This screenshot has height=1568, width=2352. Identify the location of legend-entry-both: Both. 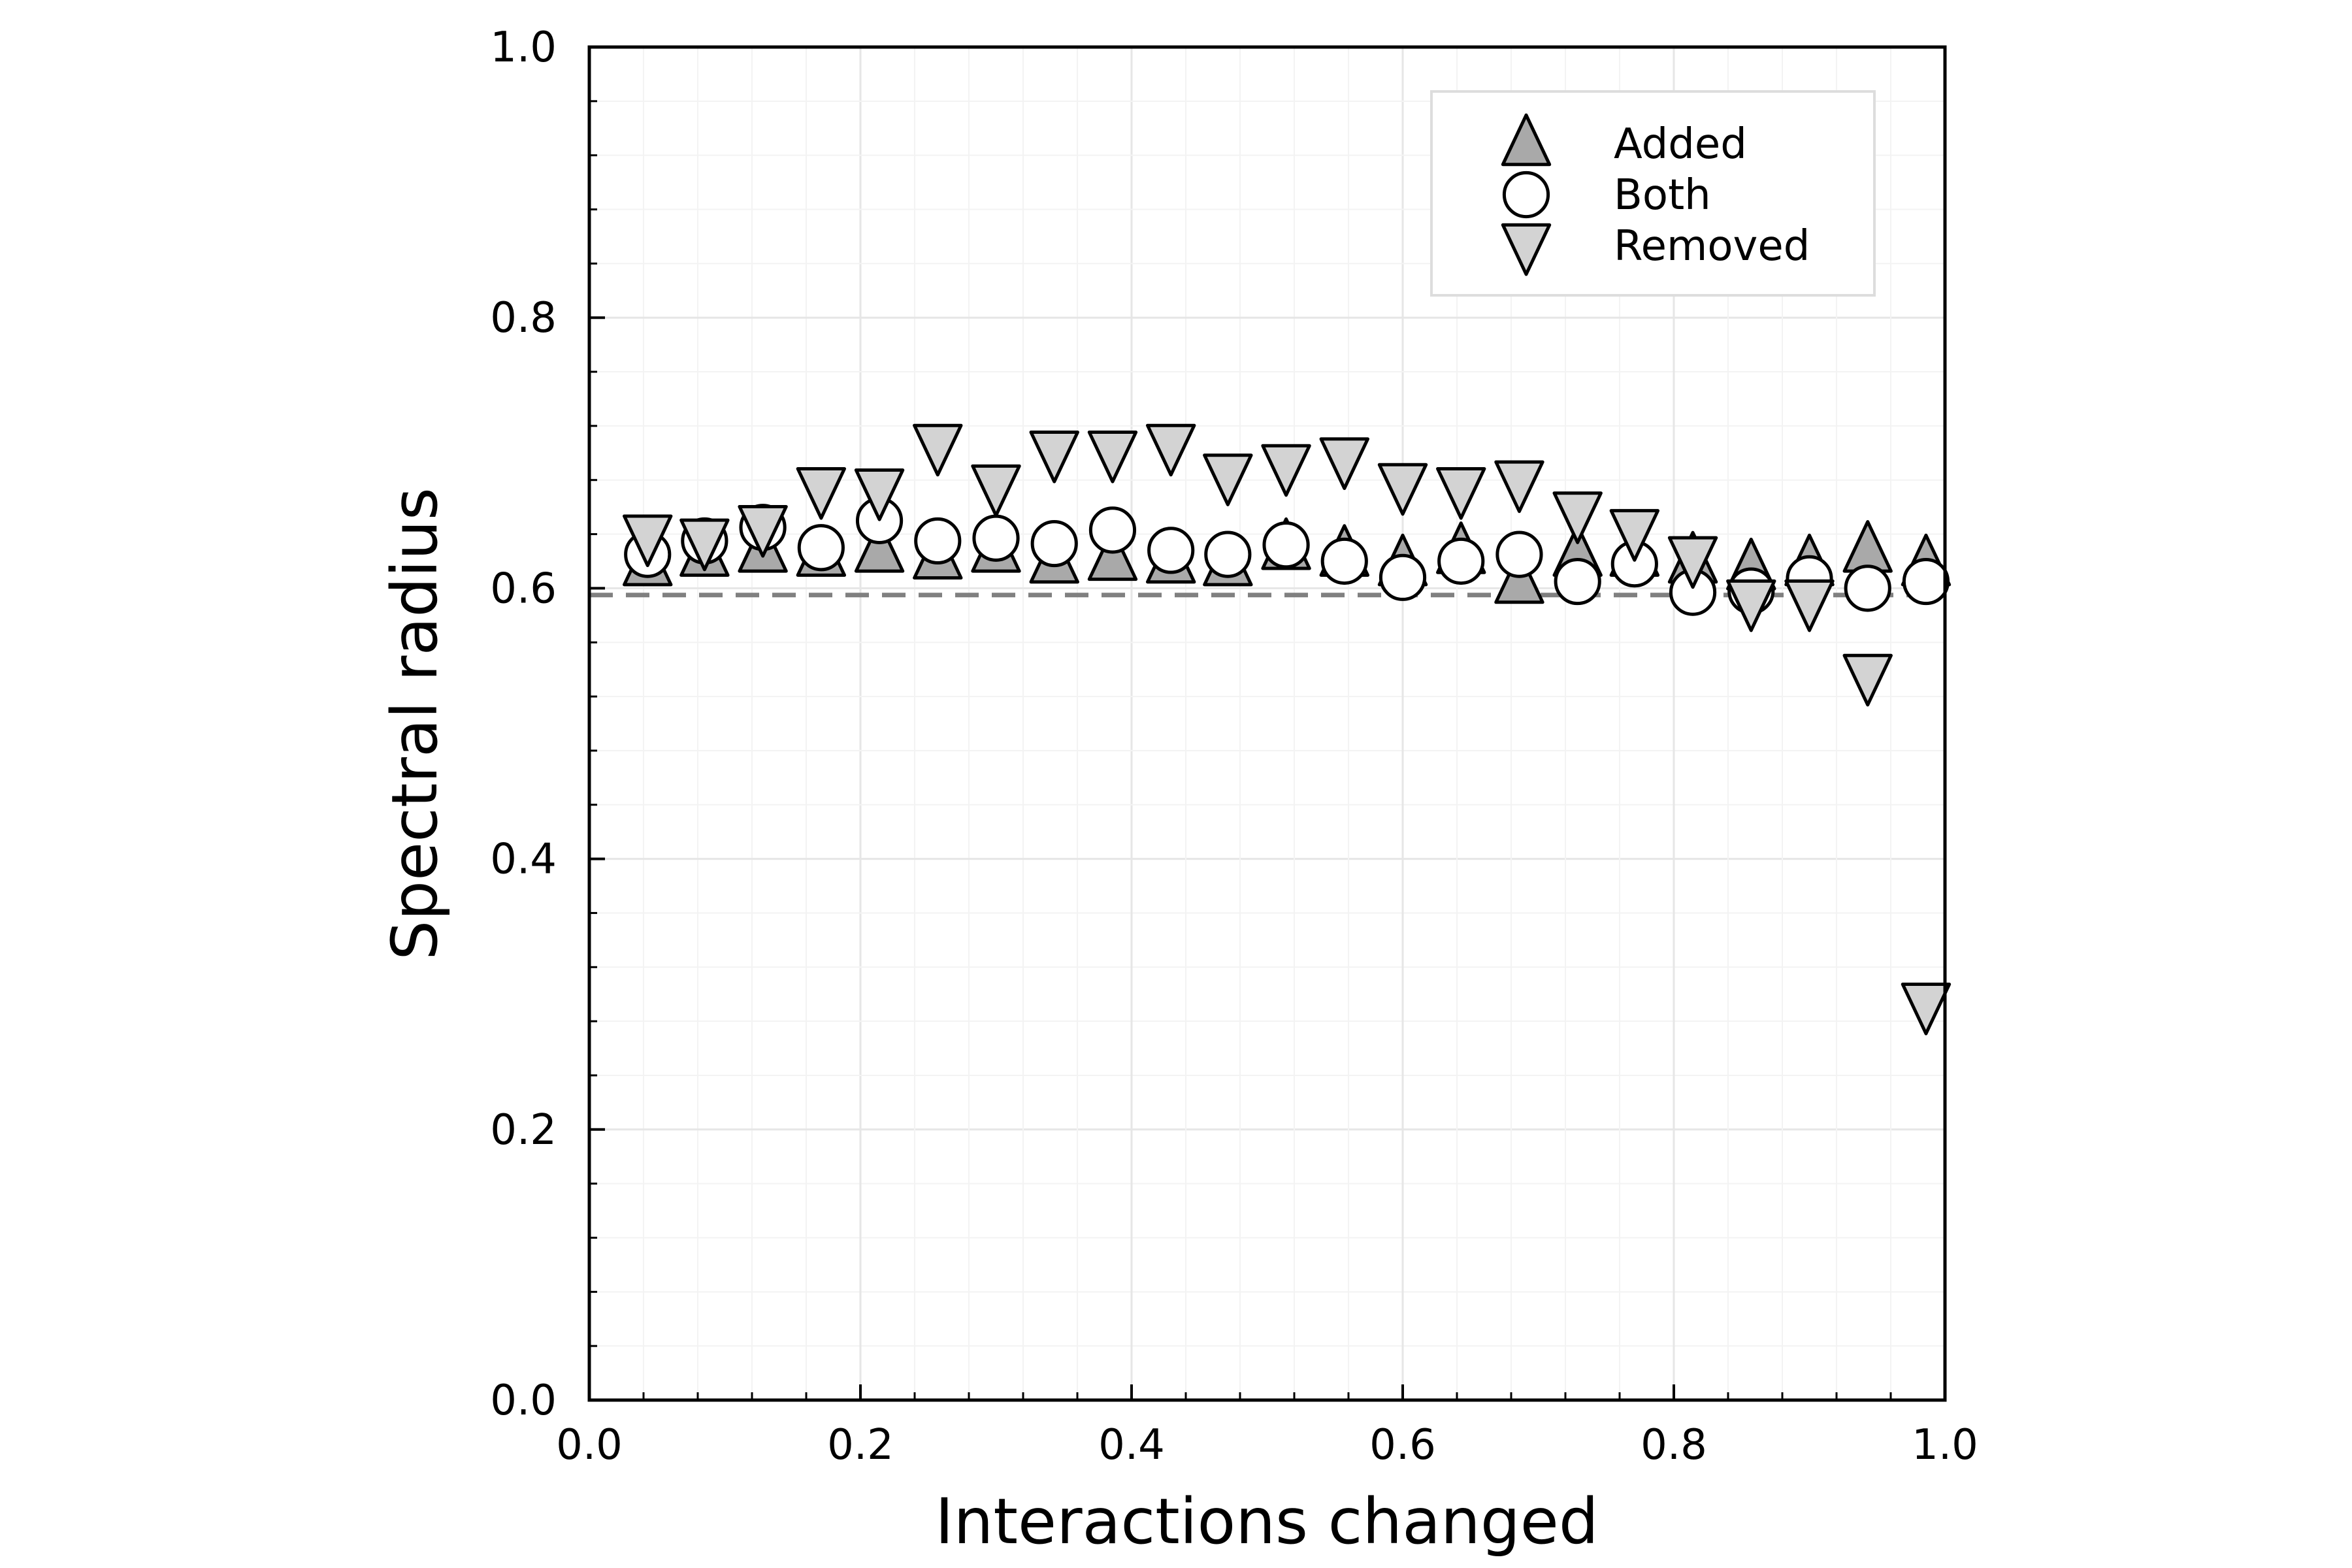
(1606, 195).